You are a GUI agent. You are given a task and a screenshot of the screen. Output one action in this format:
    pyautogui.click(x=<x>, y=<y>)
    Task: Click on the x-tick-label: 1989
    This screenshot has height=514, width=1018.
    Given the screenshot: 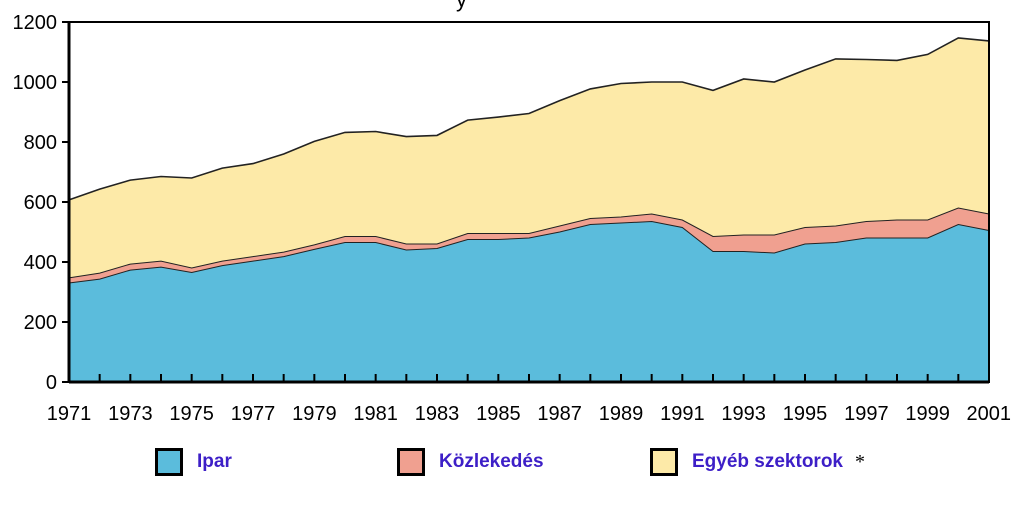 What is the action you would take?
    pyautogui.click(x=621, y=414)
    